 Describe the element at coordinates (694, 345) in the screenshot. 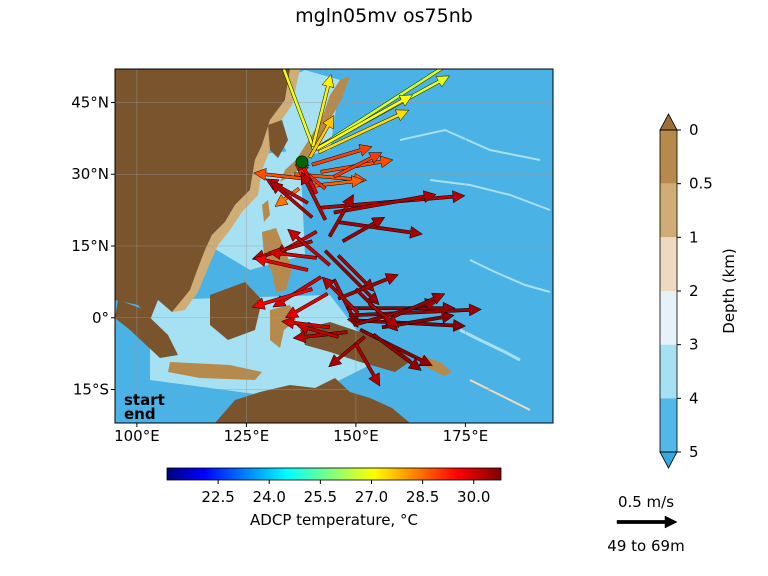

I see `depth-tick-label: 3` at that location.